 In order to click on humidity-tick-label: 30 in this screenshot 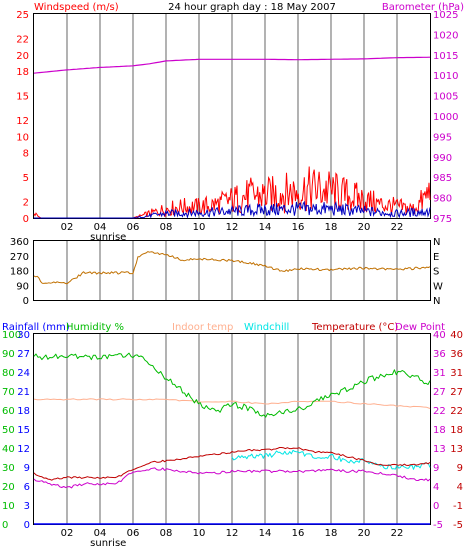, I will do `click(8, 468)`.